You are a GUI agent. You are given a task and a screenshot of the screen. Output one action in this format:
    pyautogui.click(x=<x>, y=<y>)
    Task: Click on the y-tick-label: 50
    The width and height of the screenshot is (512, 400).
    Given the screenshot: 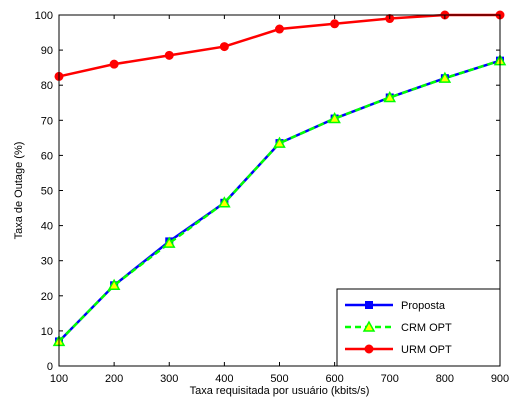 What is the action you would take?
    pyautogui.click(x=47, y=192)
    